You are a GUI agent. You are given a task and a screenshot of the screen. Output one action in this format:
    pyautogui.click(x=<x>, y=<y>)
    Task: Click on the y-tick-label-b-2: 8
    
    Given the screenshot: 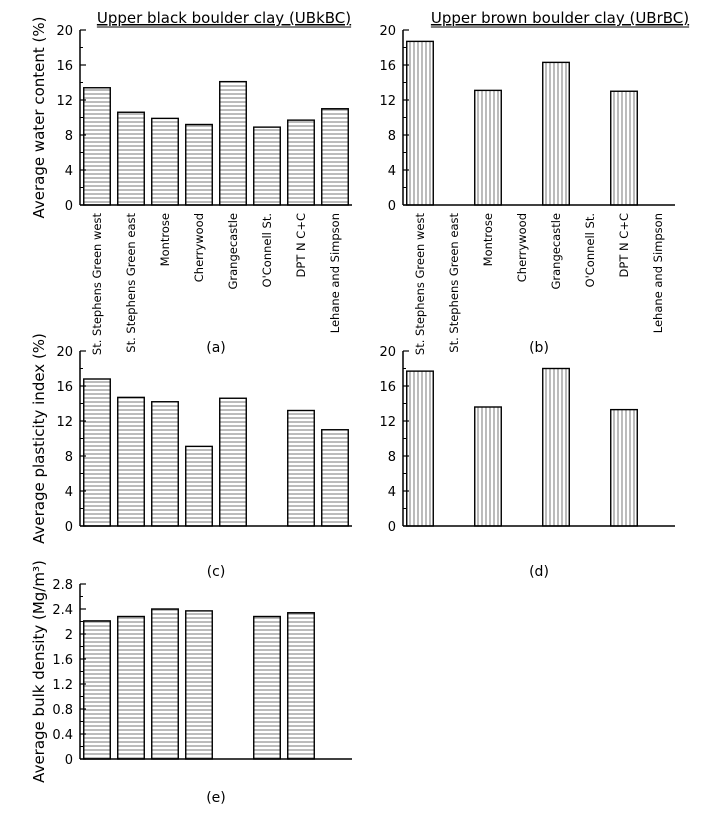 What is the action you would take?
    pyautogui.click(x=392, y=136)
    